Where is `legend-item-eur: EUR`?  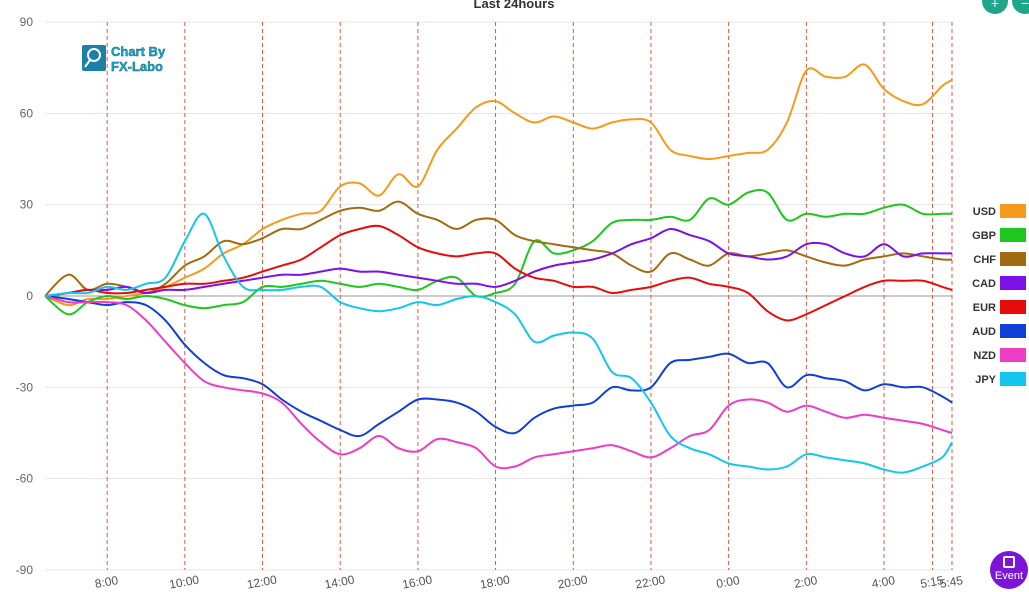 legend-item-eur: EUR is located at coordinates (999, 307).